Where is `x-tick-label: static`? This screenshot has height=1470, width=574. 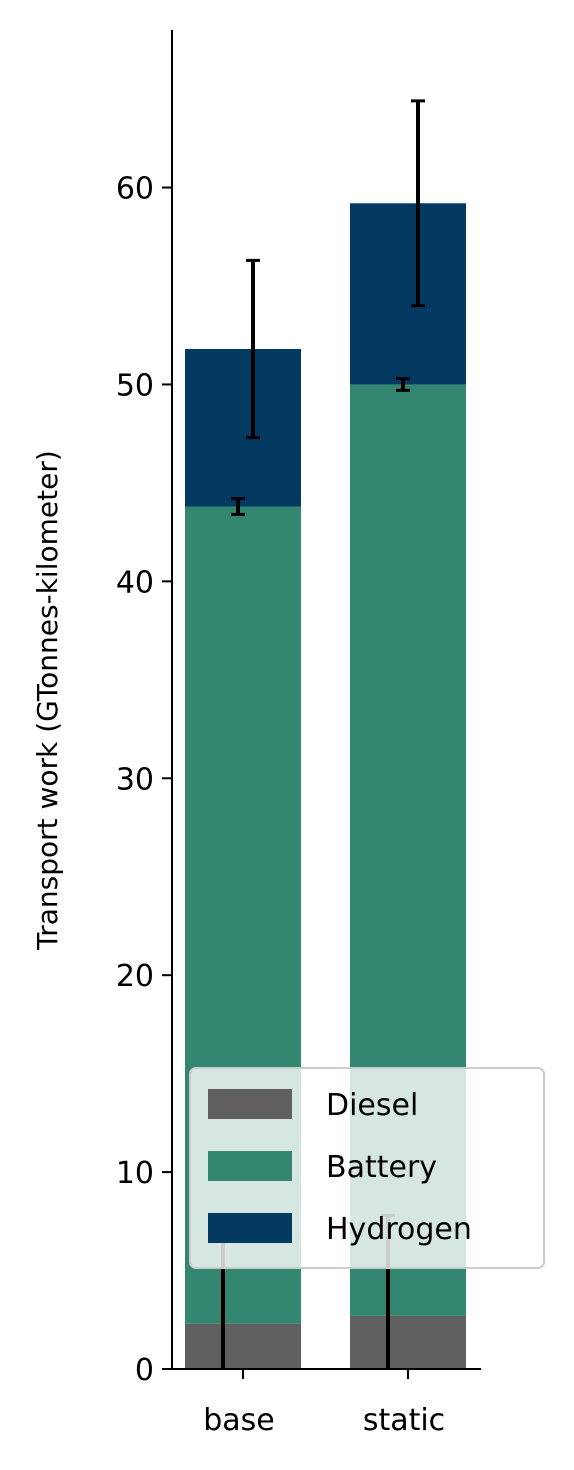
x-tick-label: static is located at coordinates (404, 1420).